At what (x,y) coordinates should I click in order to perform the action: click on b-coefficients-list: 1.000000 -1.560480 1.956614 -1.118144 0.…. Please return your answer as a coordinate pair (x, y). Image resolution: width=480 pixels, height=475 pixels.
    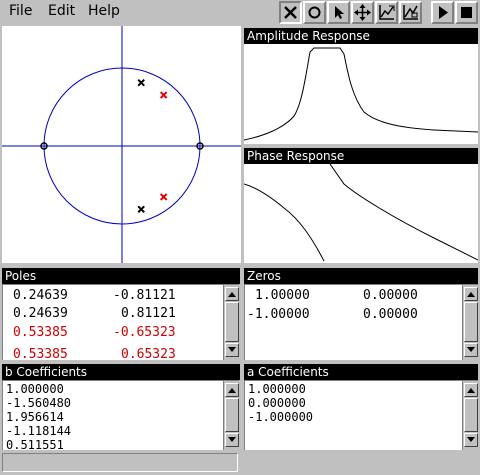
    Looking at the image, I should click on (120, 415).